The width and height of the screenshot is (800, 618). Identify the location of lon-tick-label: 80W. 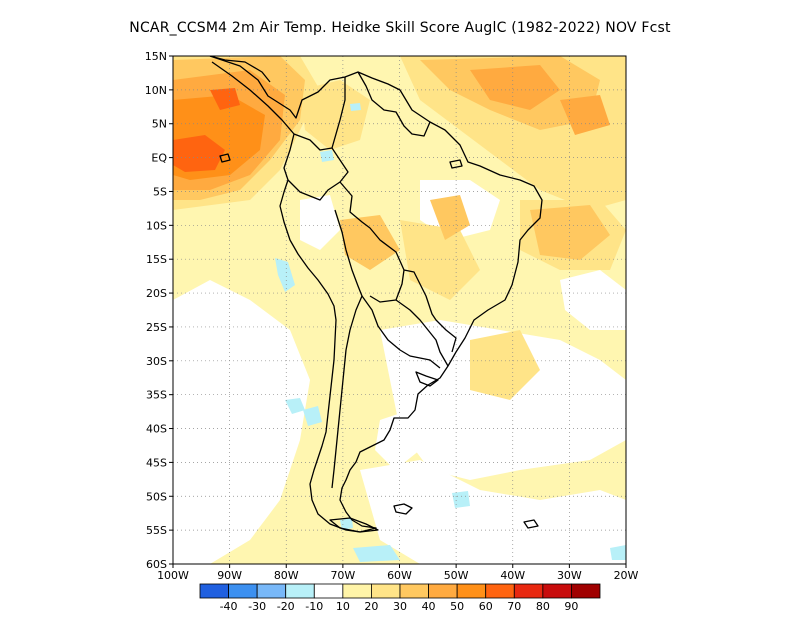
(286, 575).